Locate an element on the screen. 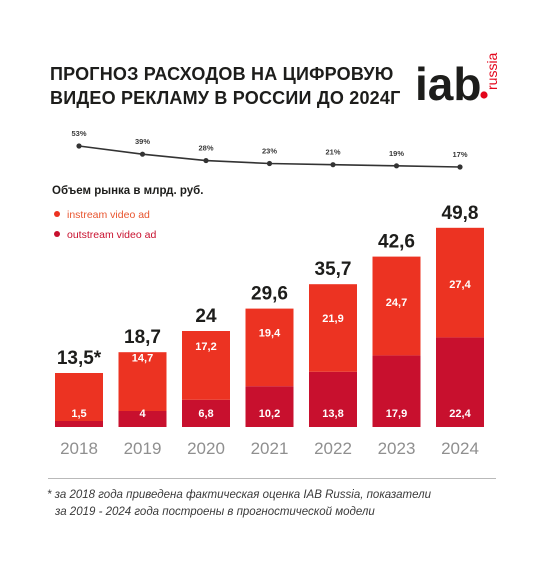 The image size is (551, 573). bar-outstream-2020 is located at coordinates (206, 413).